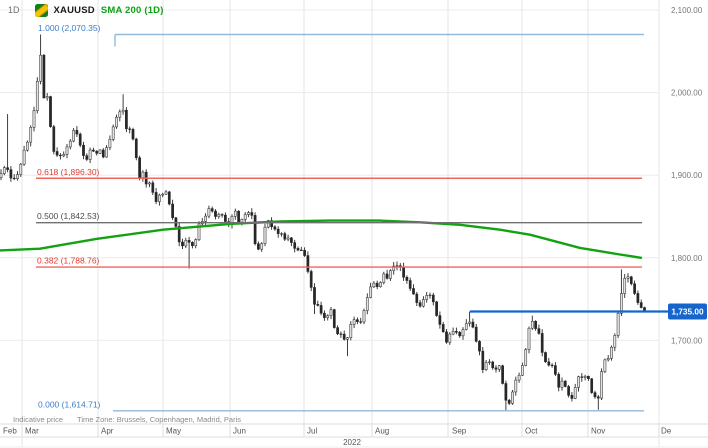  Describe the element at coordinates (74, 10) in the screenshot. I see `symbol-label: XAUUSD` at that location.